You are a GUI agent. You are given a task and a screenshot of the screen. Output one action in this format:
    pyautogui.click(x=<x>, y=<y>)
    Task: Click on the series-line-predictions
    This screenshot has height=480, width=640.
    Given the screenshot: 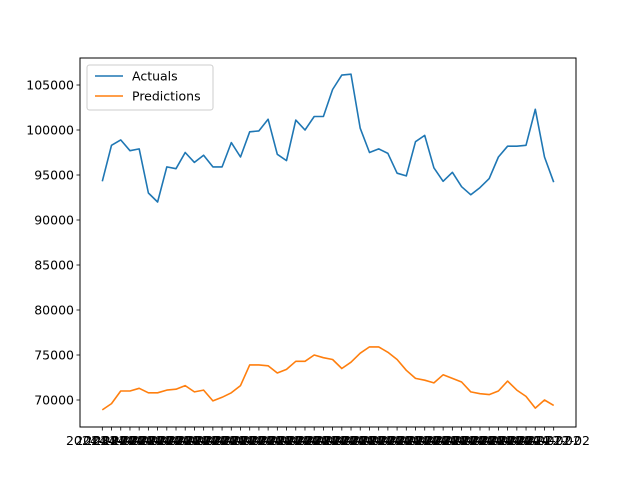 What is the action you would take?
    pyautogui.click(x=328, y=378)
    